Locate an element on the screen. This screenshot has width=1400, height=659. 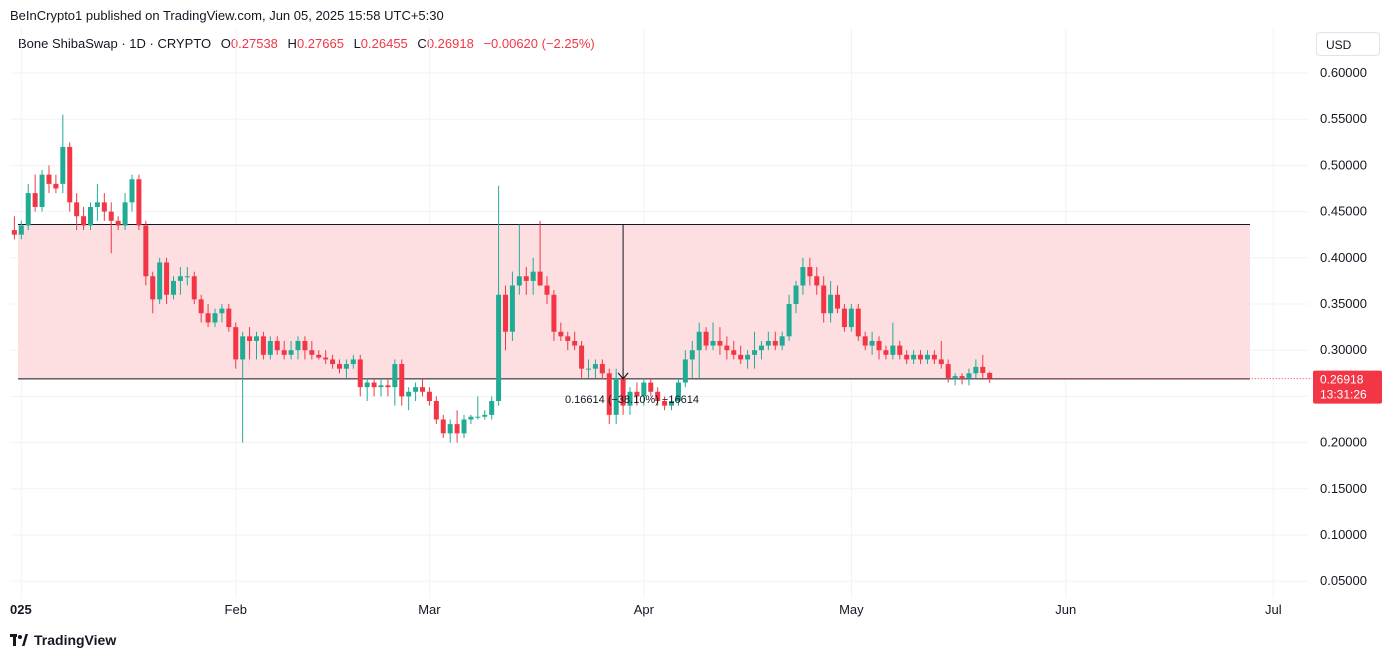
currency-button: USD is located at coordinates (1348, 44).